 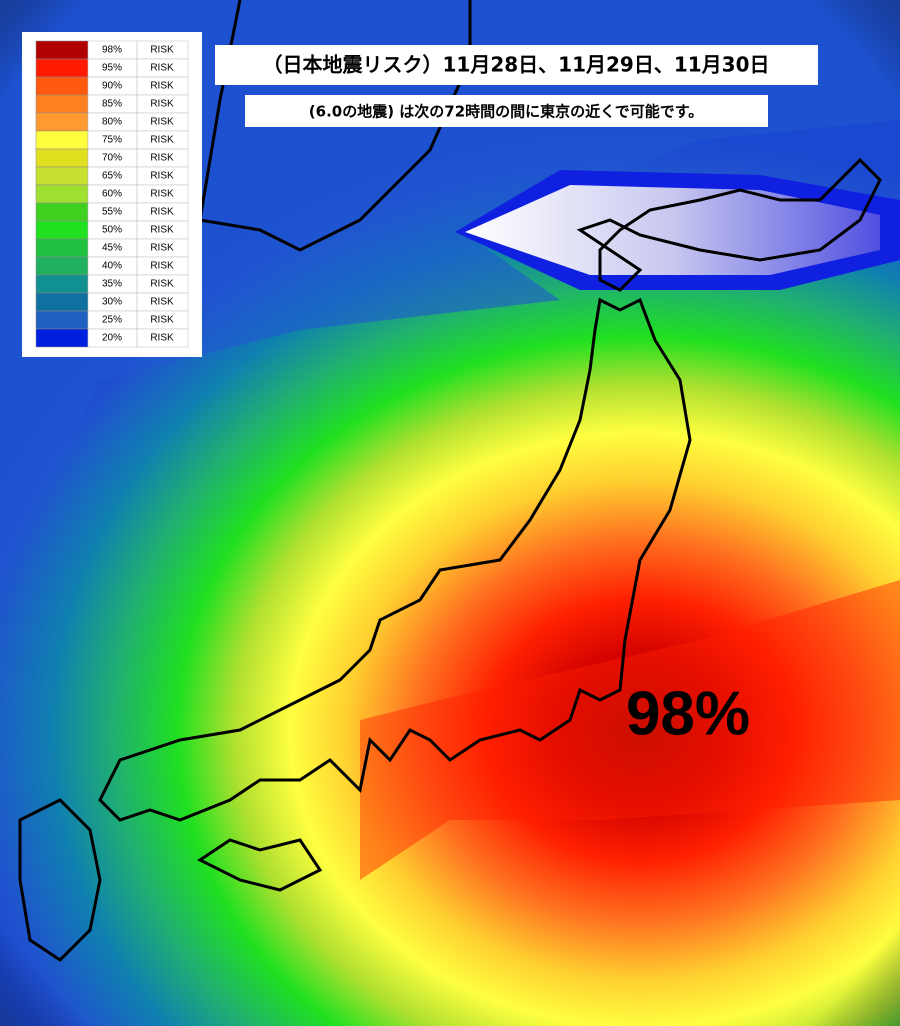 I want to click on subtitle-box, so click(x=506, y=111).